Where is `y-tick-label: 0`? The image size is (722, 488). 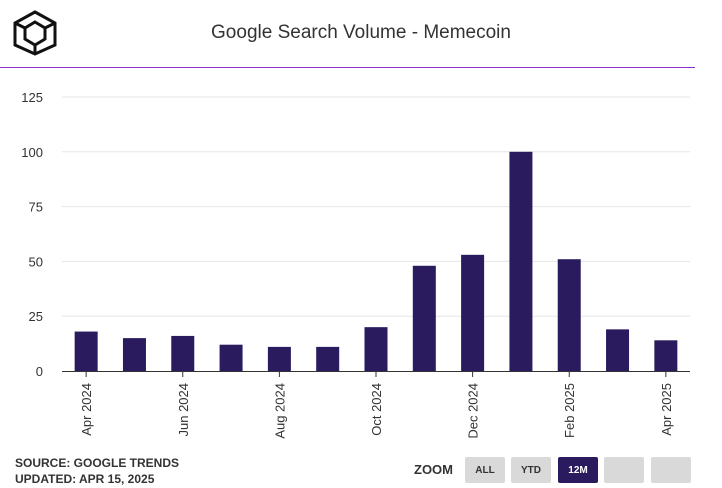
y-tick-label: 0 is located at coordinates (39, 371).